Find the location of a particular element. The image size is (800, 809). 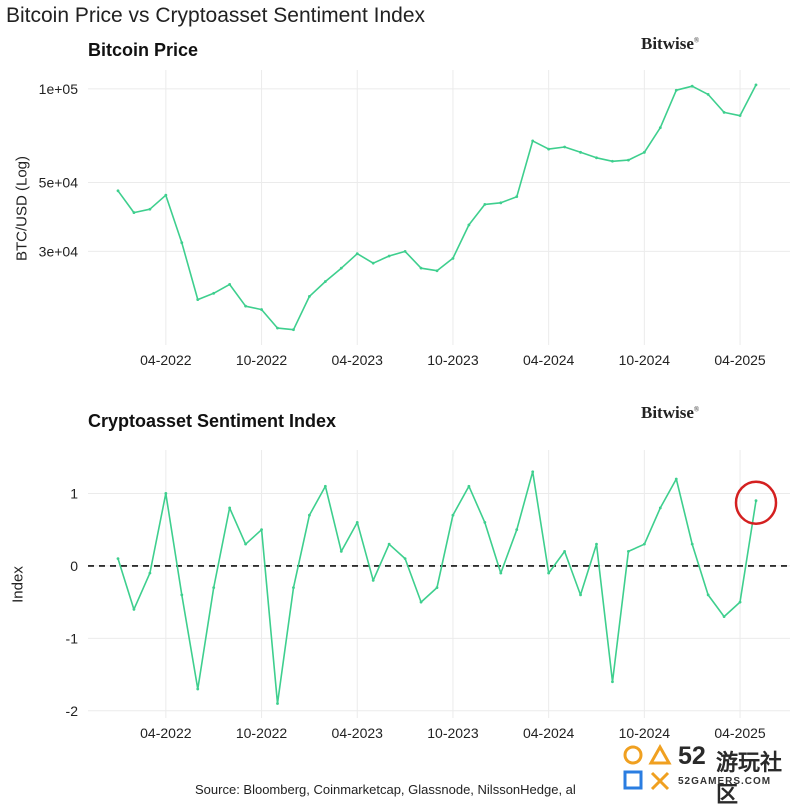

brand-logo-bottom: Bitwise® is located at coordinates (670, 413).